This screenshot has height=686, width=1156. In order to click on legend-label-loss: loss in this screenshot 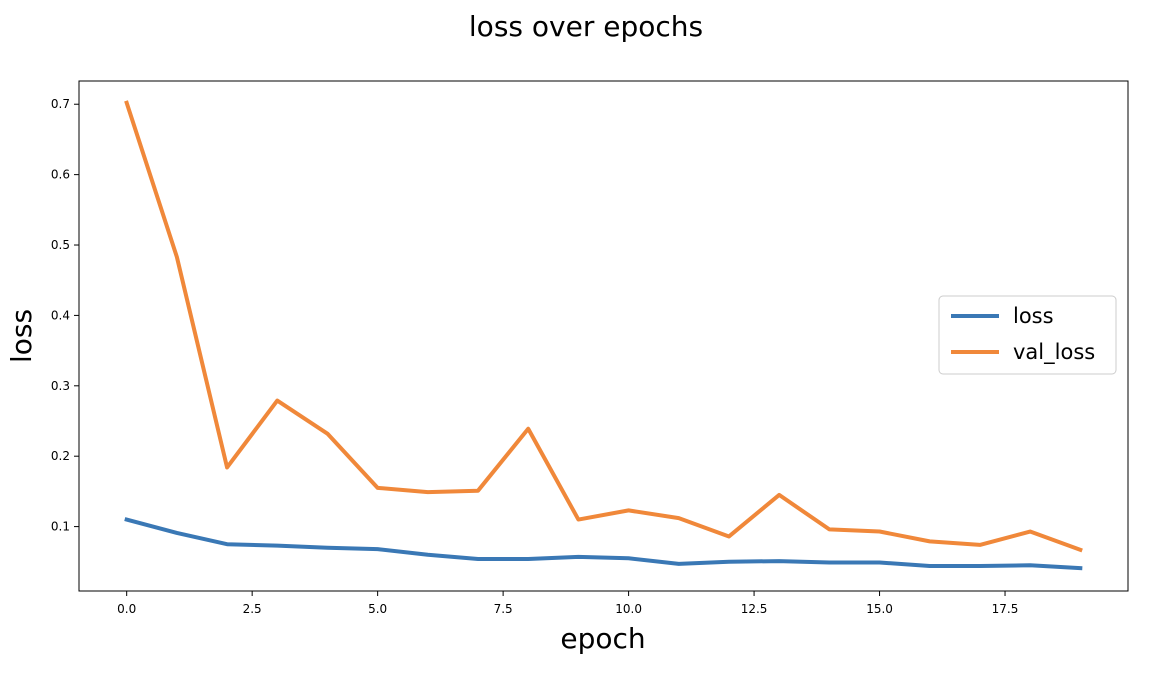, I will do `click(1033, 316)`.